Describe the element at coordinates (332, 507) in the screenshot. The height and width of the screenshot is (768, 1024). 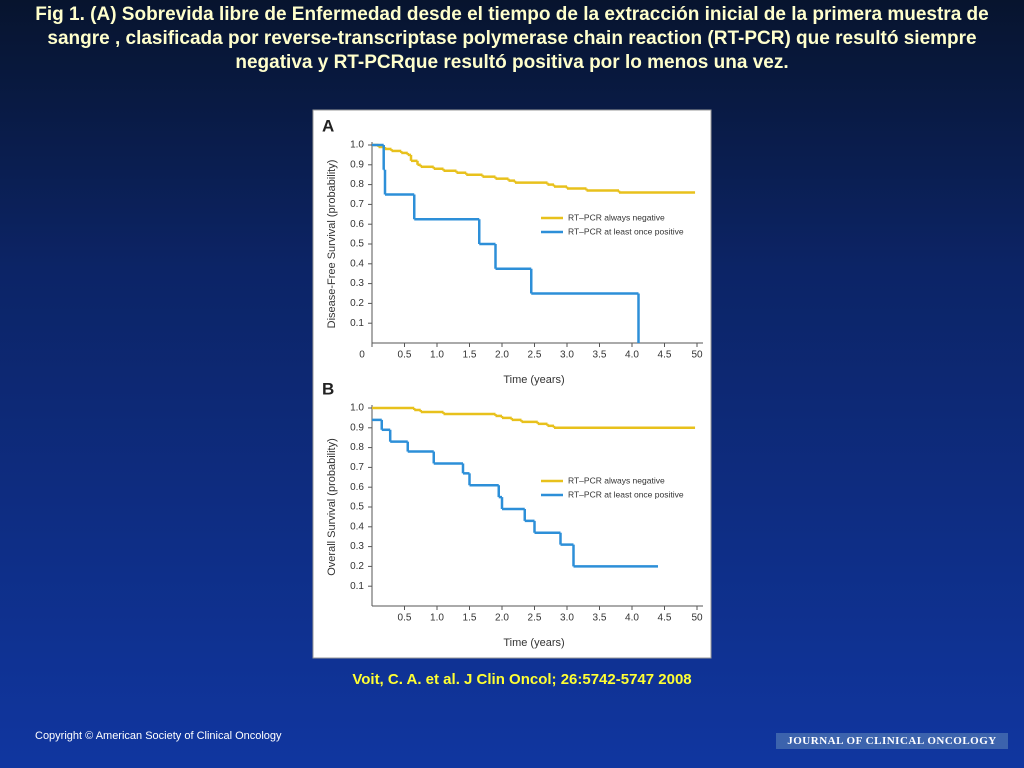
I see `y-axis-label: Overall Survival (probability)` at that location.